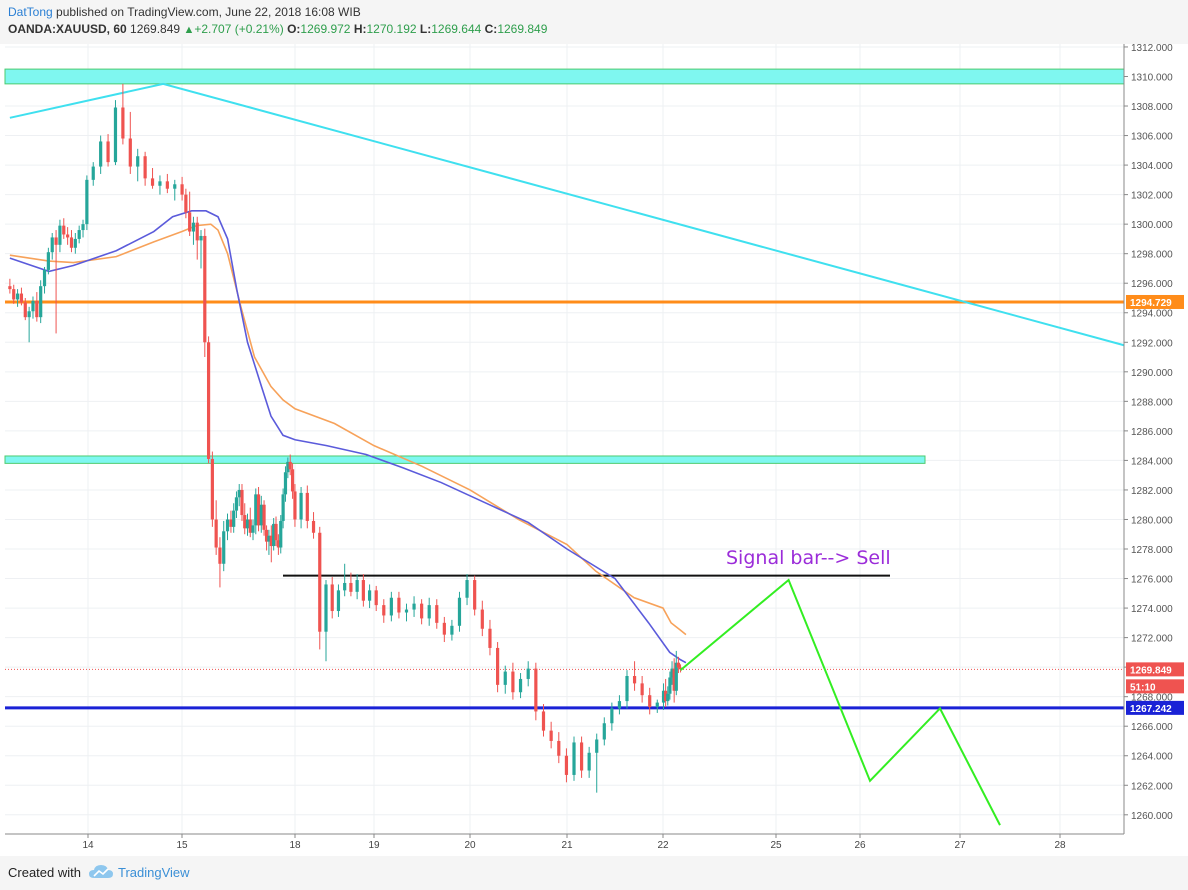  I want to click on tradingview-brand-link: TradingView, so click(154, 872).